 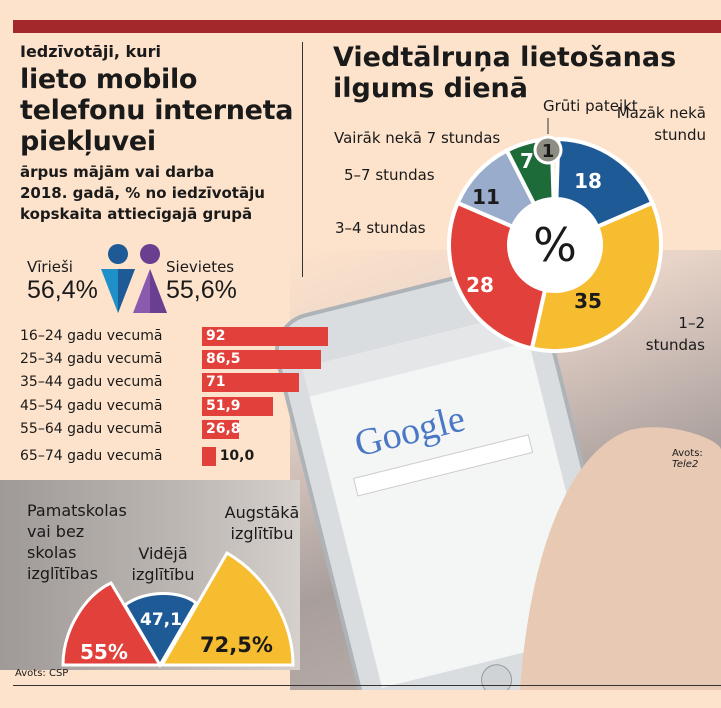 I want to click on slice-value: 18, so click(x=588, y=181).